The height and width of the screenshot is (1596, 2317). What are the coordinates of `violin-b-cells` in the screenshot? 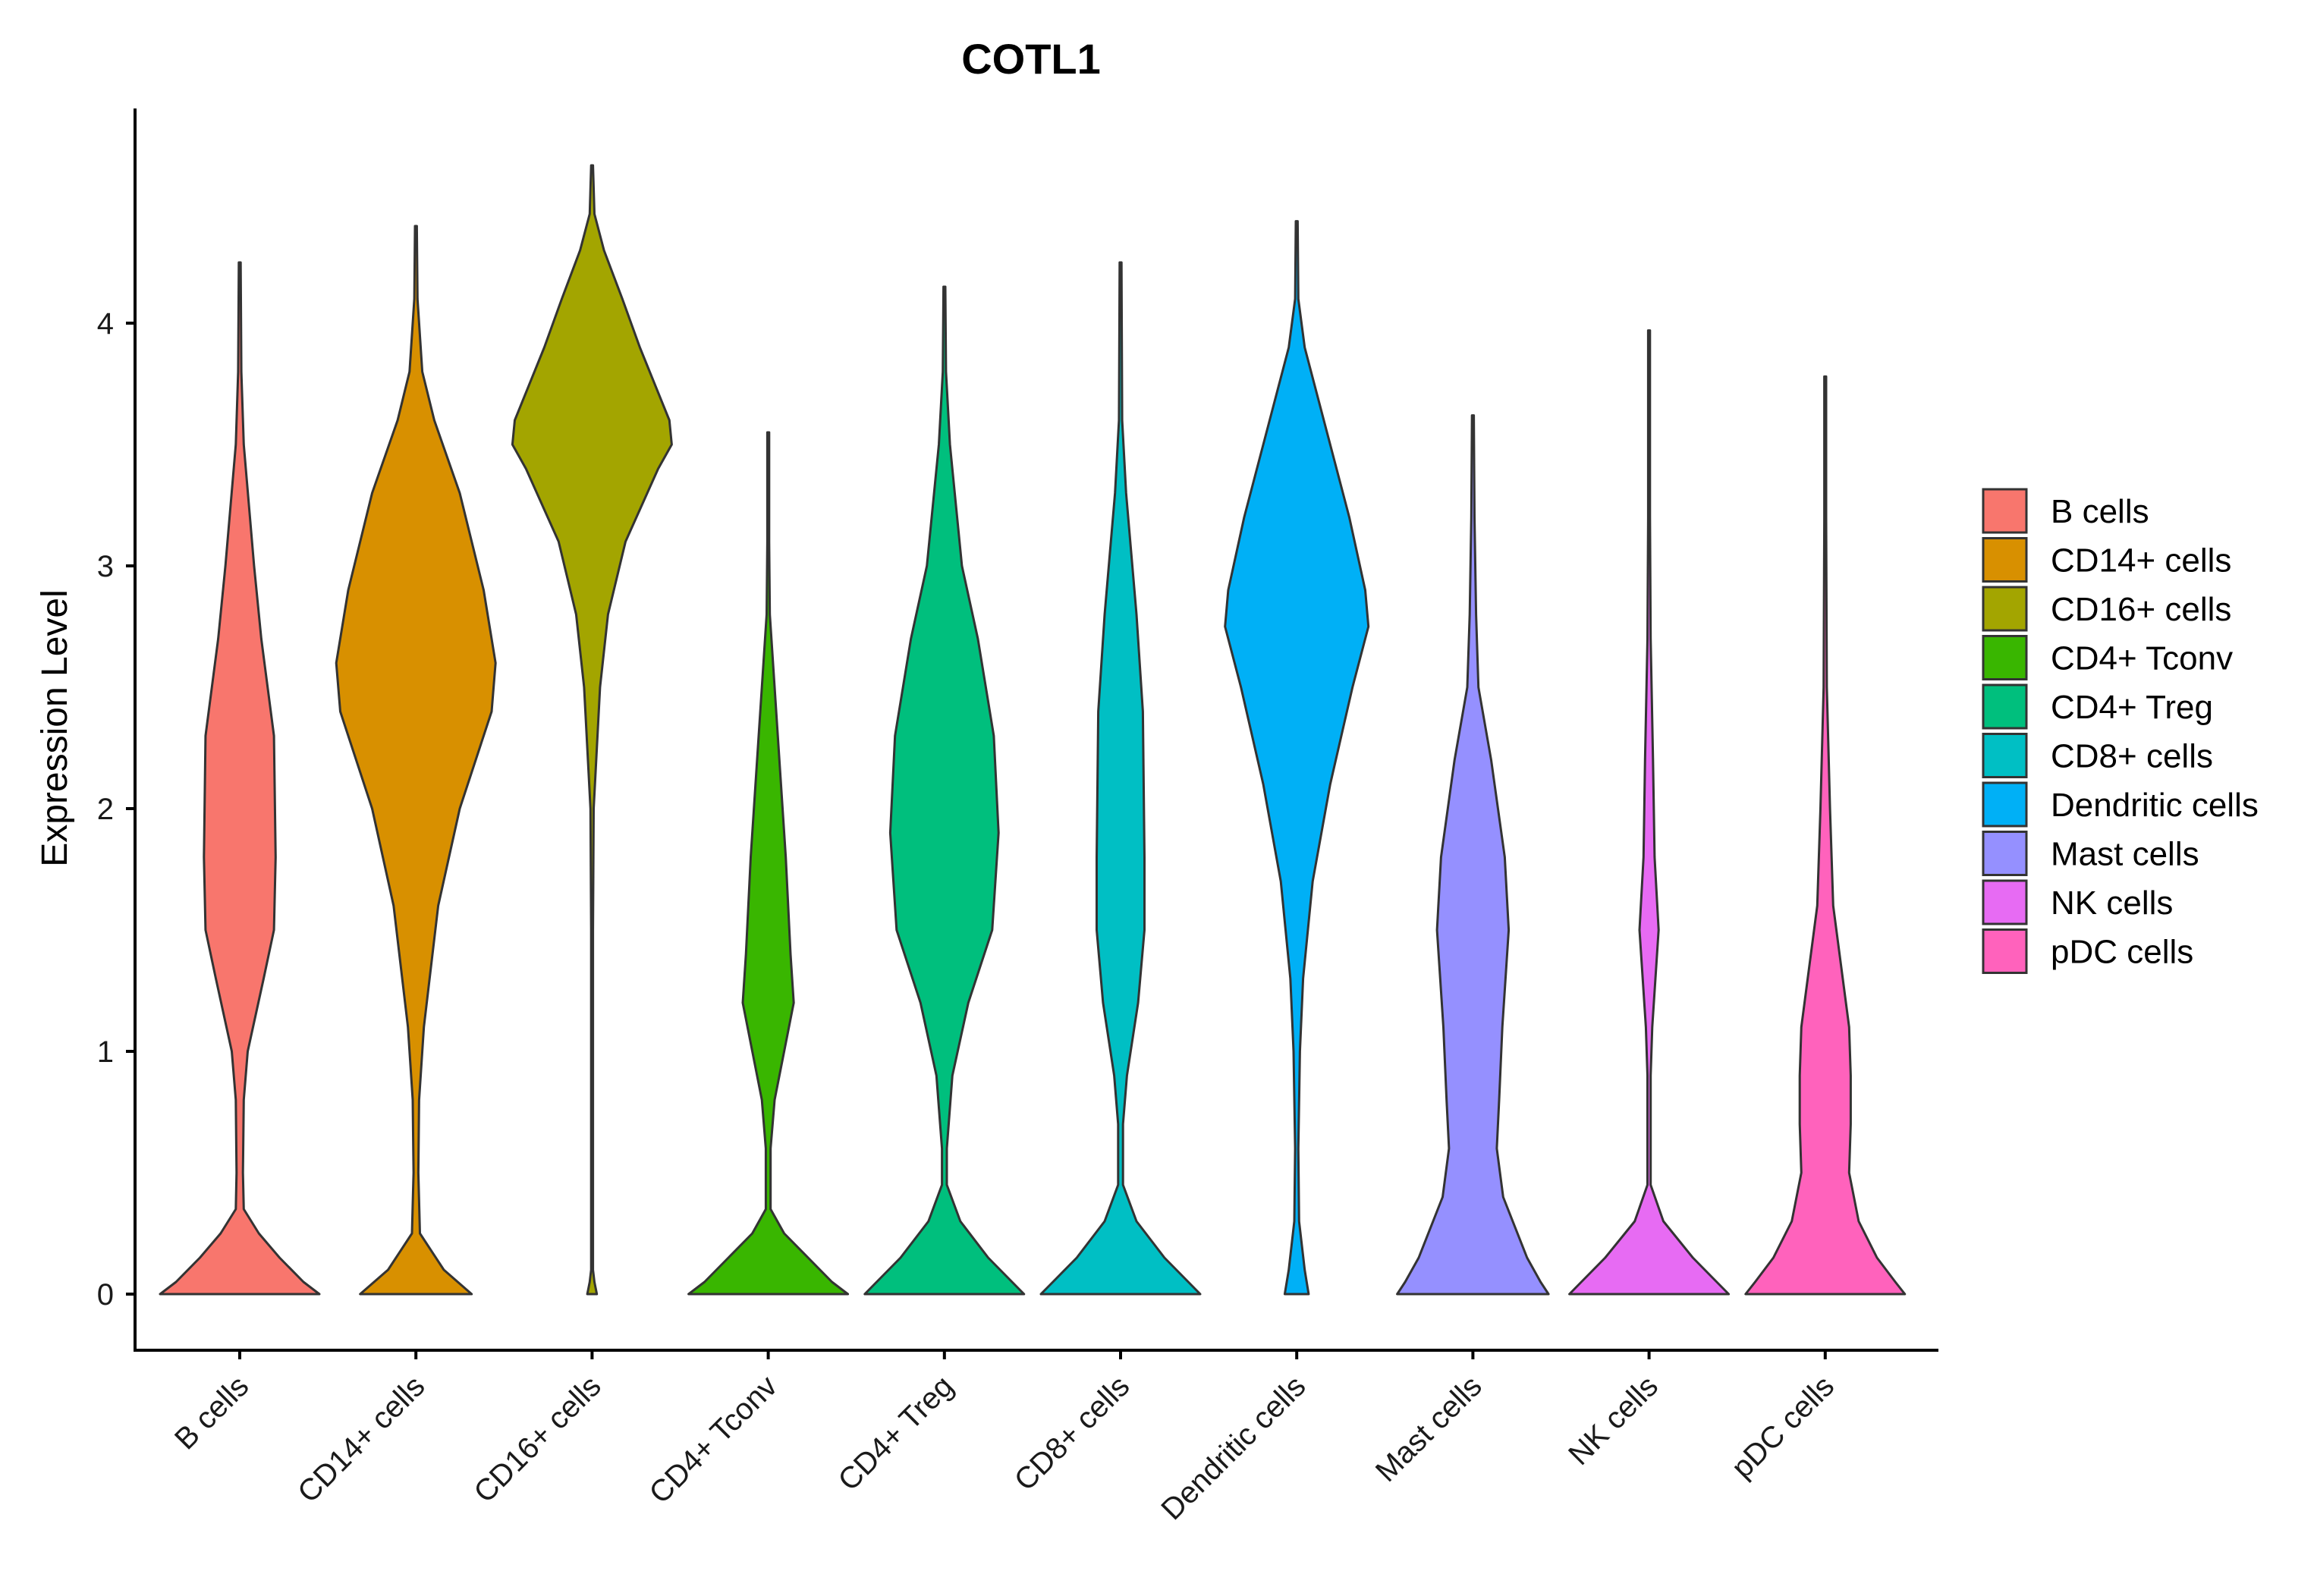 It's located at (240, 778).